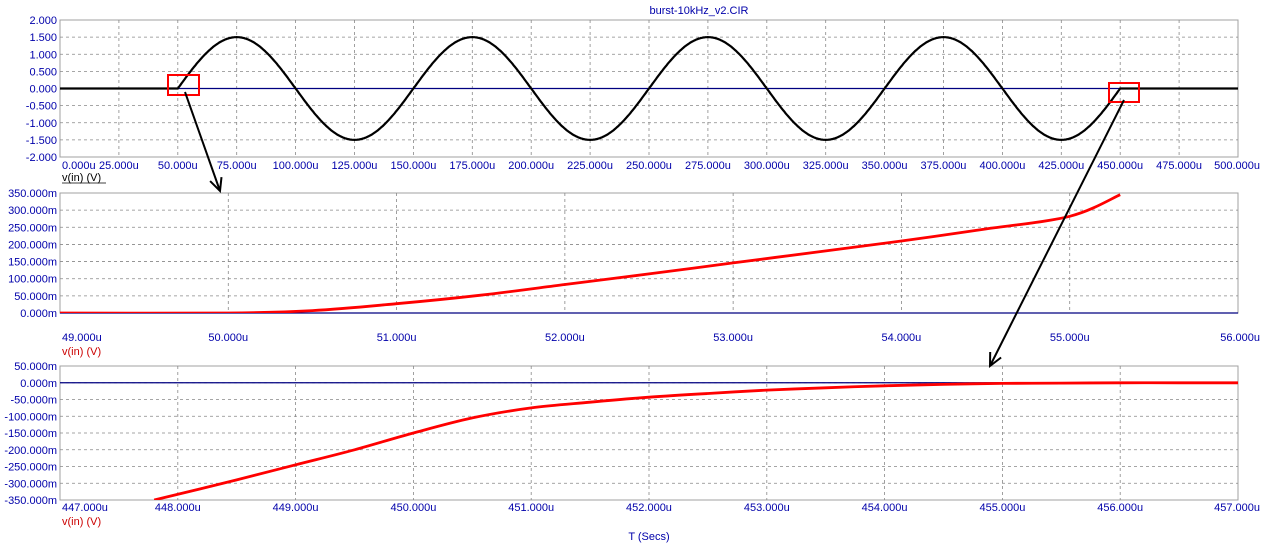 This screenshot has width=1265, height=559. Describe the element at coordinates (1057, 233) in the screenshot. I see `zoom-arrow-end` at that location.